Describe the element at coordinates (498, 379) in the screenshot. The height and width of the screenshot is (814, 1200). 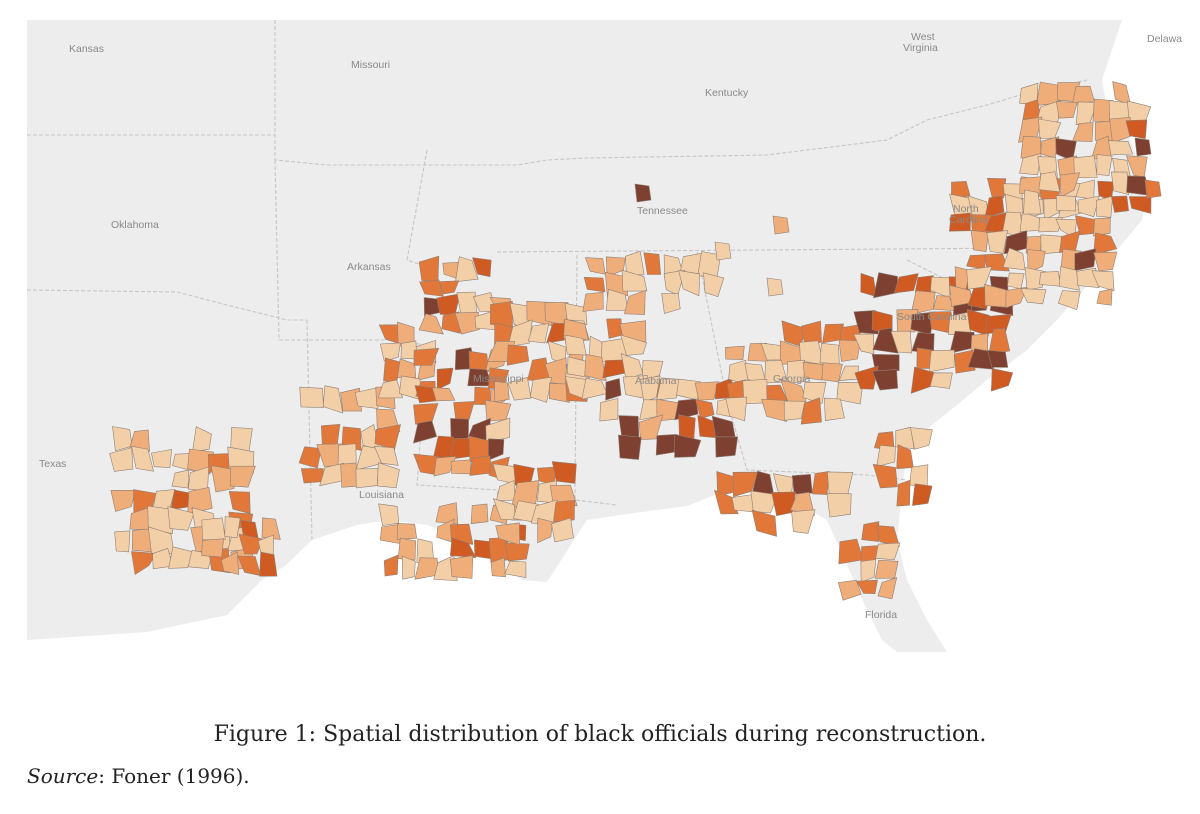
I see `label-mississippi: Mississippi` at that location.